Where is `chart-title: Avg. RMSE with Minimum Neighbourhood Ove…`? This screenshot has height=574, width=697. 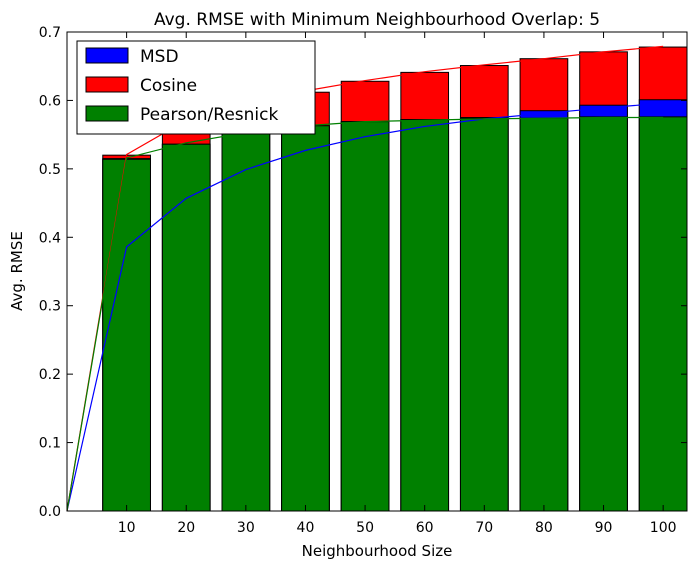
chart-title: Avg. RMSE with Minimum Neighbourhood Ove… is located at coordinates (377, 20).